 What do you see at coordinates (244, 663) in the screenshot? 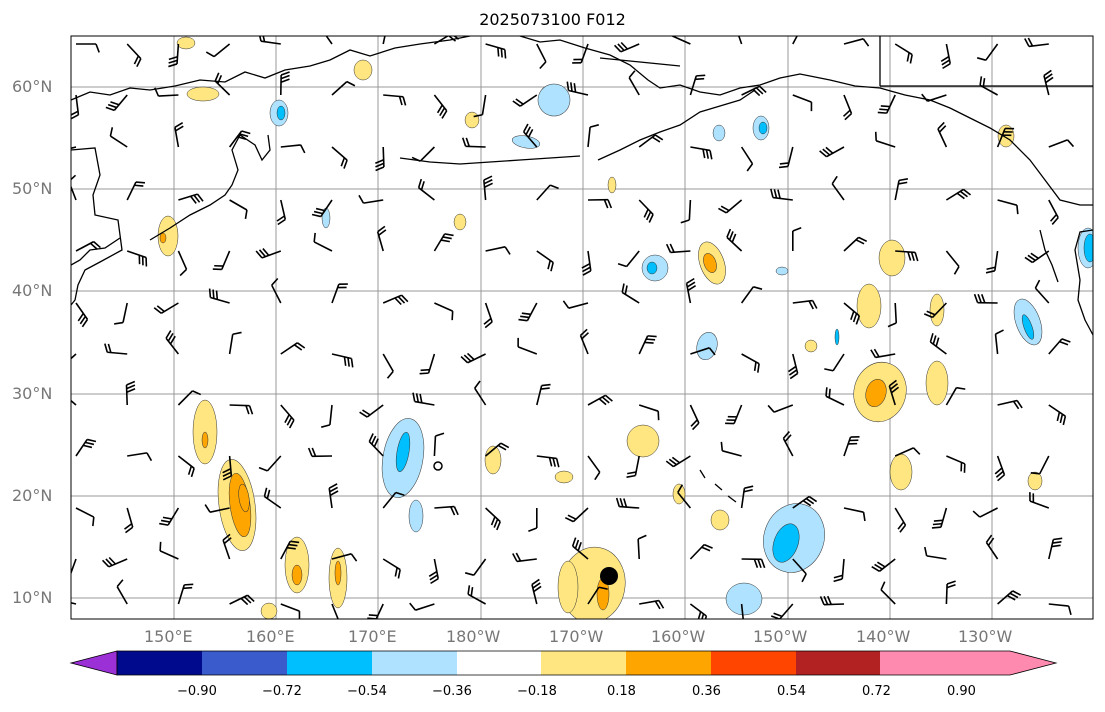
I see `colorbar-segment` at bounding box center [244, 663].